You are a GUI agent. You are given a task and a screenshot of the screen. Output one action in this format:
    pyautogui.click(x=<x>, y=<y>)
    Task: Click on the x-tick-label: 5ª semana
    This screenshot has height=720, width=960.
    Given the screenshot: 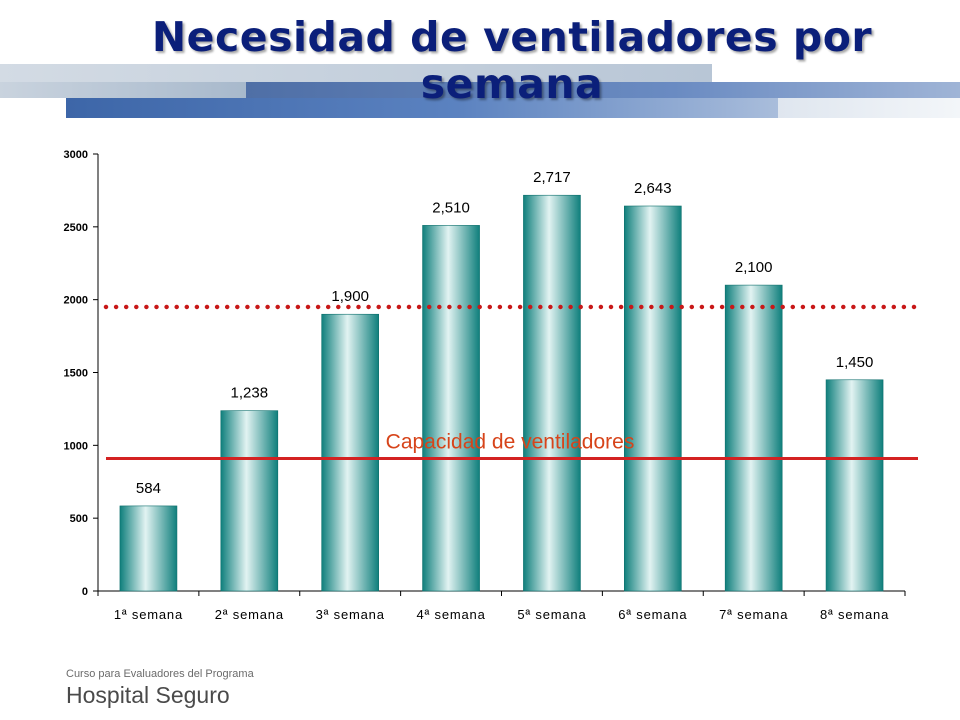 What is the action you would take?
    pyautogui.click(x=551, y=614)
    